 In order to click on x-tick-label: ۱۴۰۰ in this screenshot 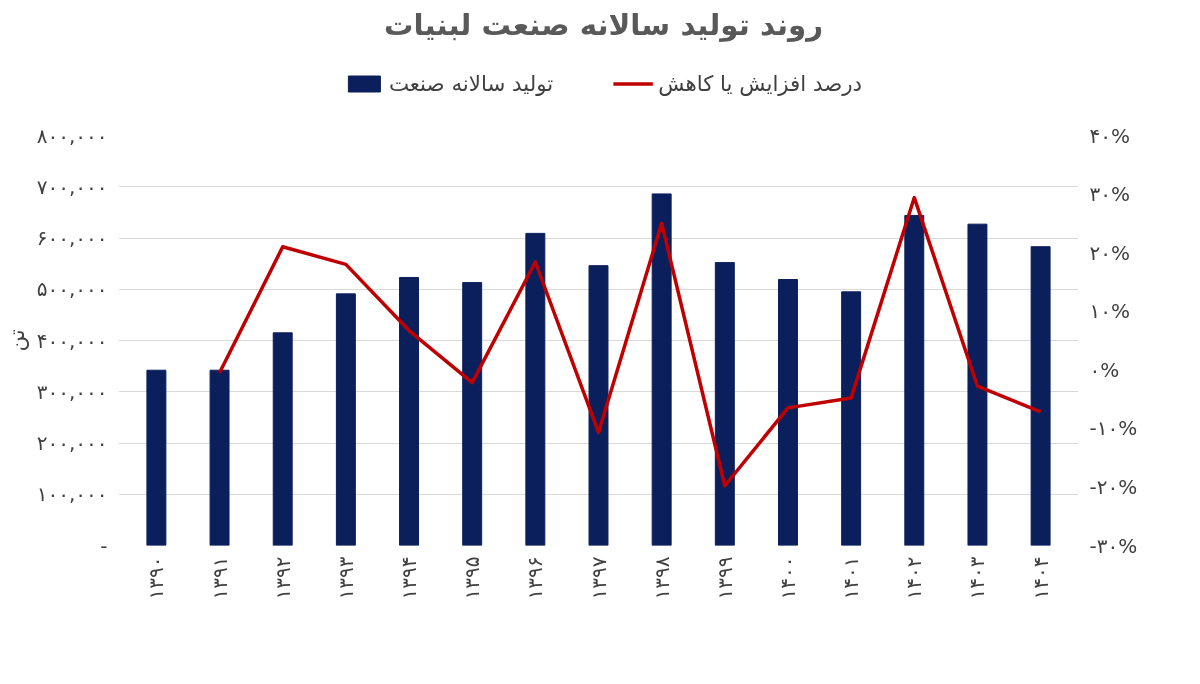, I will do `click(787, 578)`.